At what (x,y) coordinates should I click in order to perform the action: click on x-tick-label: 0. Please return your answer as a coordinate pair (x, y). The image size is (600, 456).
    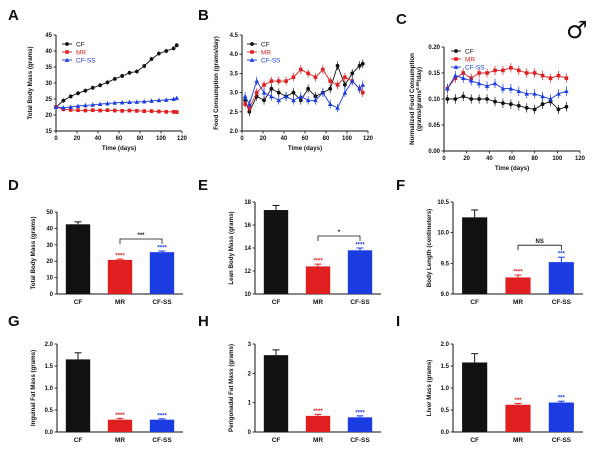
    Looking at the image, I should click on (242, 139).